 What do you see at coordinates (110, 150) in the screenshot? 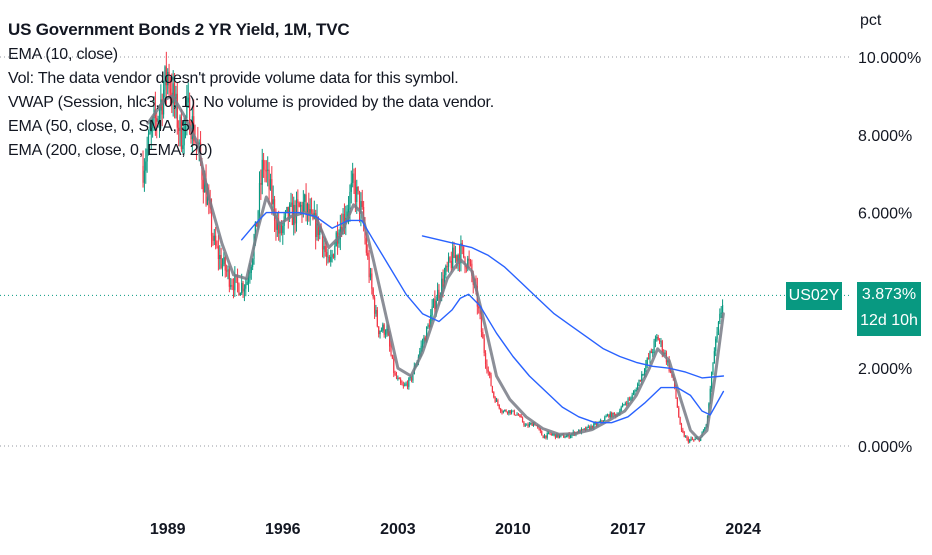
I see `legend-ema200: EMA (200, close, 0, EMA, 20)` at bounding box center [110, 150].